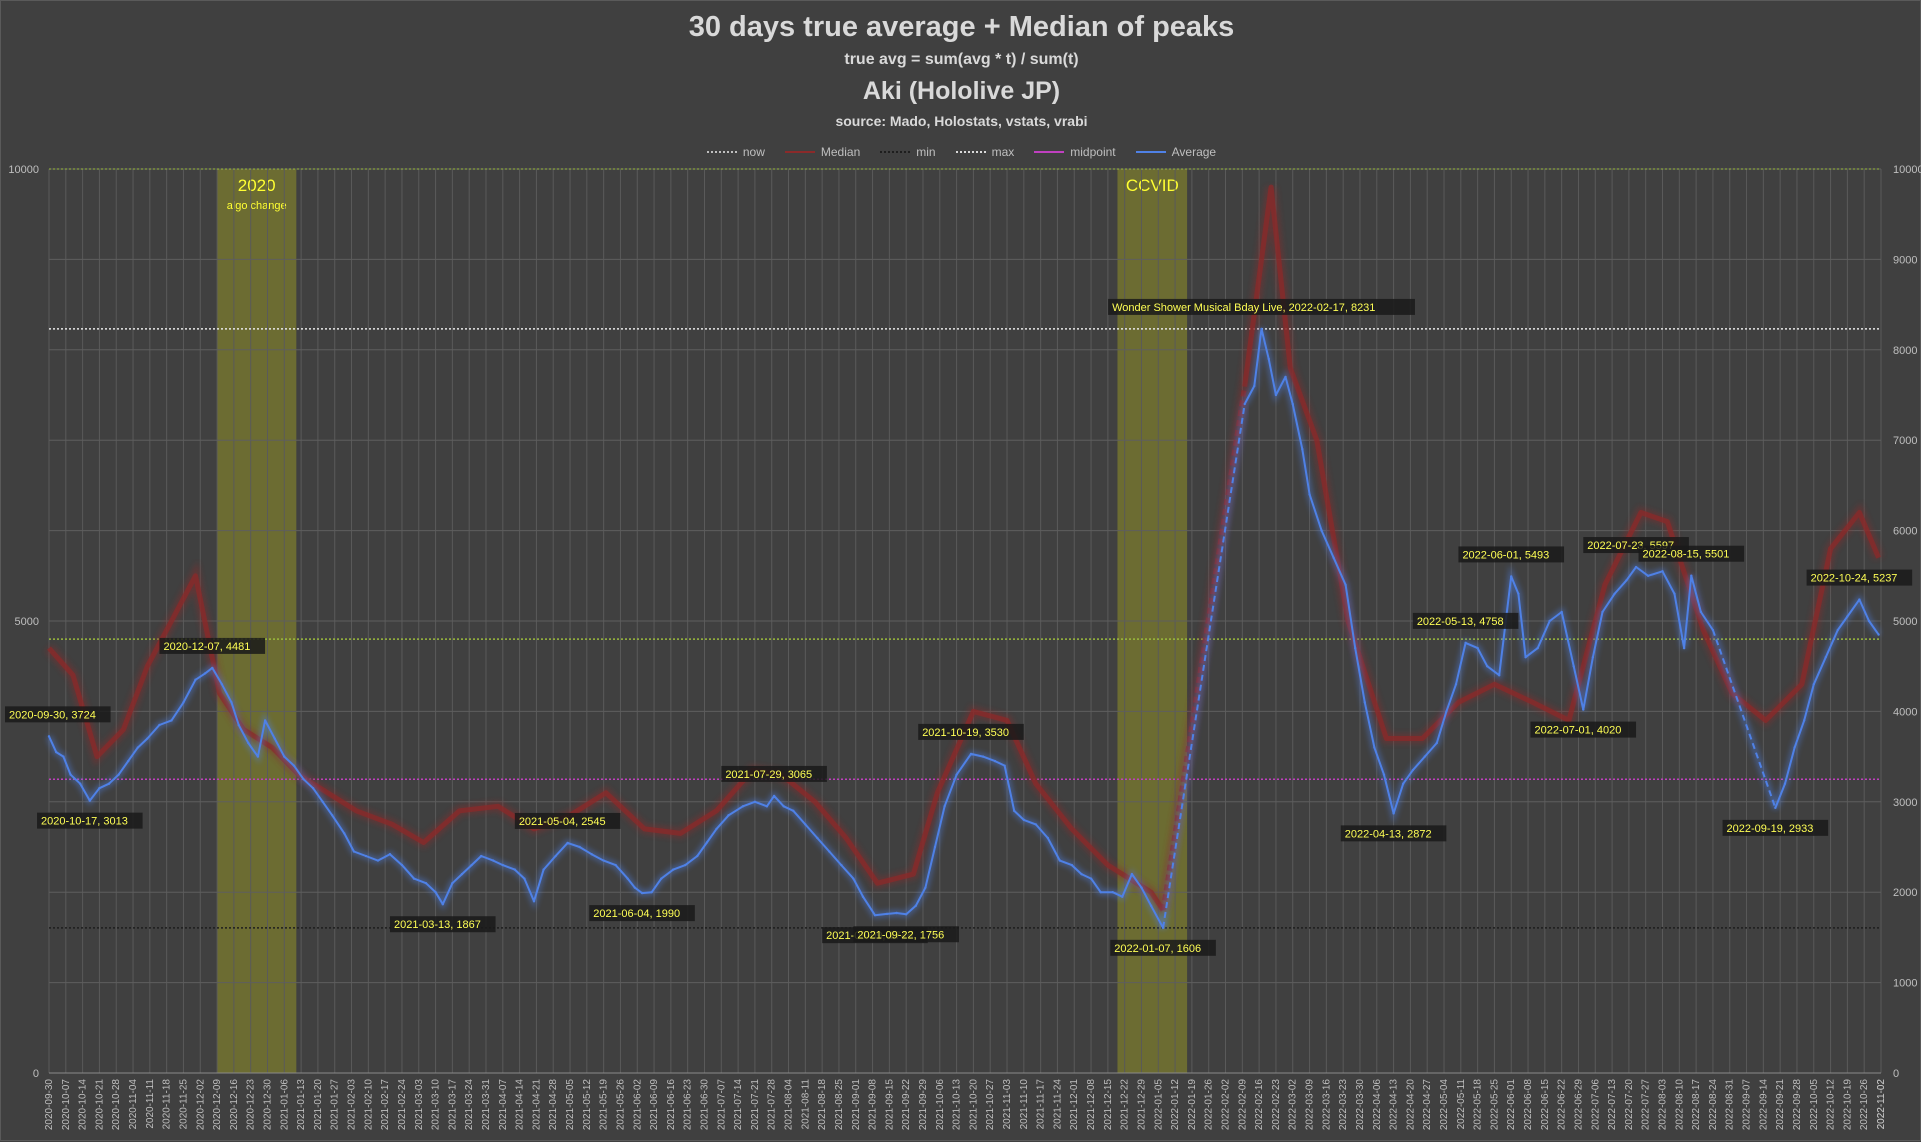 The height and width of the screenshot is (1142, 1921). I want to click on x-tick-label: 2021-11-10, so click(1024, 1104).